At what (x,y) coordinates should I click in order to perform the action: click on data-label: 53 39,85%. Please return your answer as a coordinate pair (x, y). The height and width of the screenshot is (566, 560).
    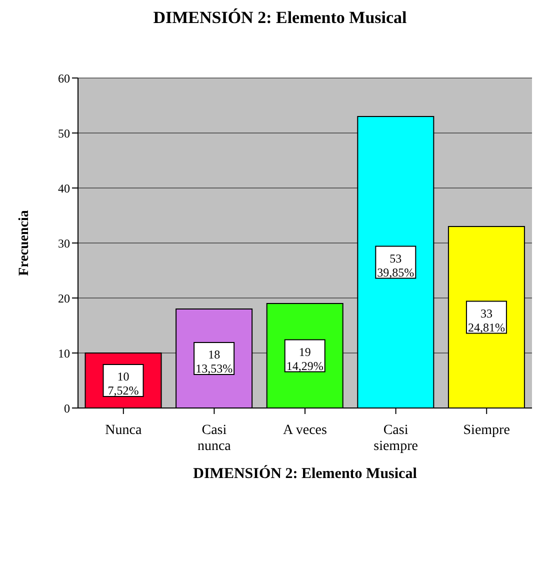
    Looking at the image, I should click on (395, 265).